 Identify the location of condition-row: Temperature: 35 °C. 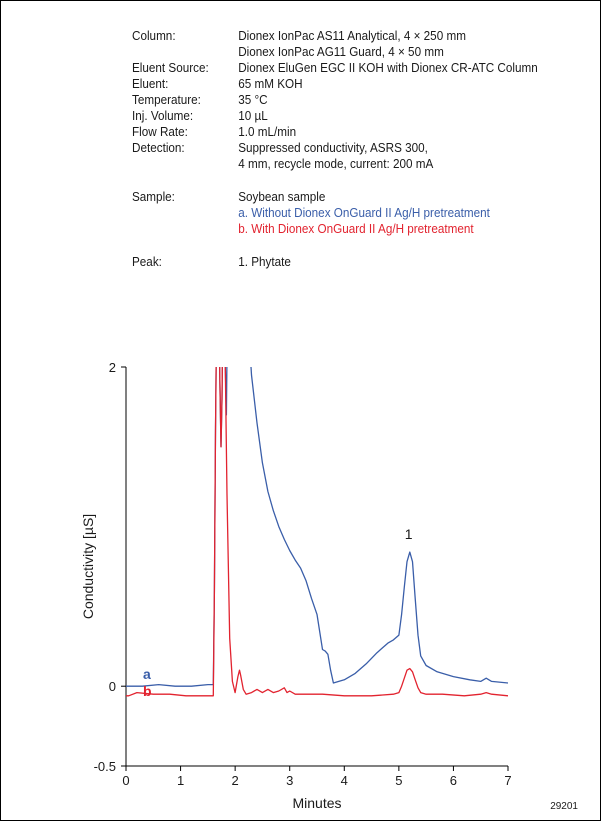
(335, 100).